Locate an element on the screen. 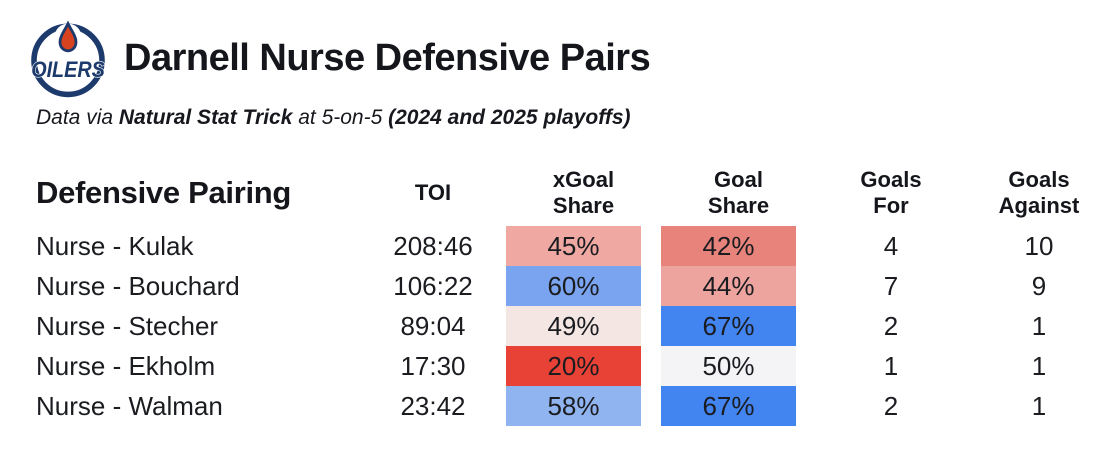 This screenshot has height=462, width=1116. column-header-pairing: Defensive Pairing is located at coordinates (198, 195).